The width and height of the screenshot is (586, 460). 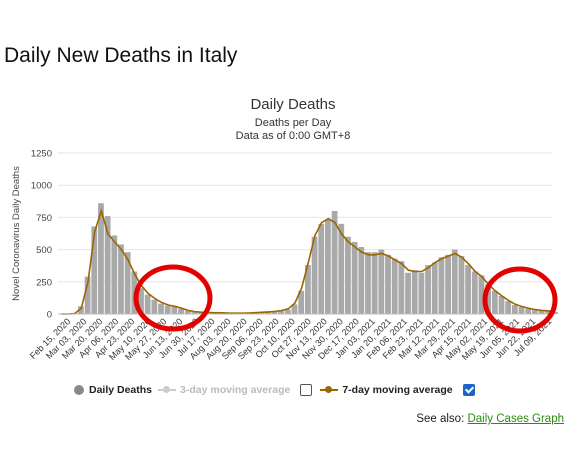 What do you see at coordinates (44, 250) in the screenshot?
I see `y-tick-label: 500` at bounding box center [44, 250].